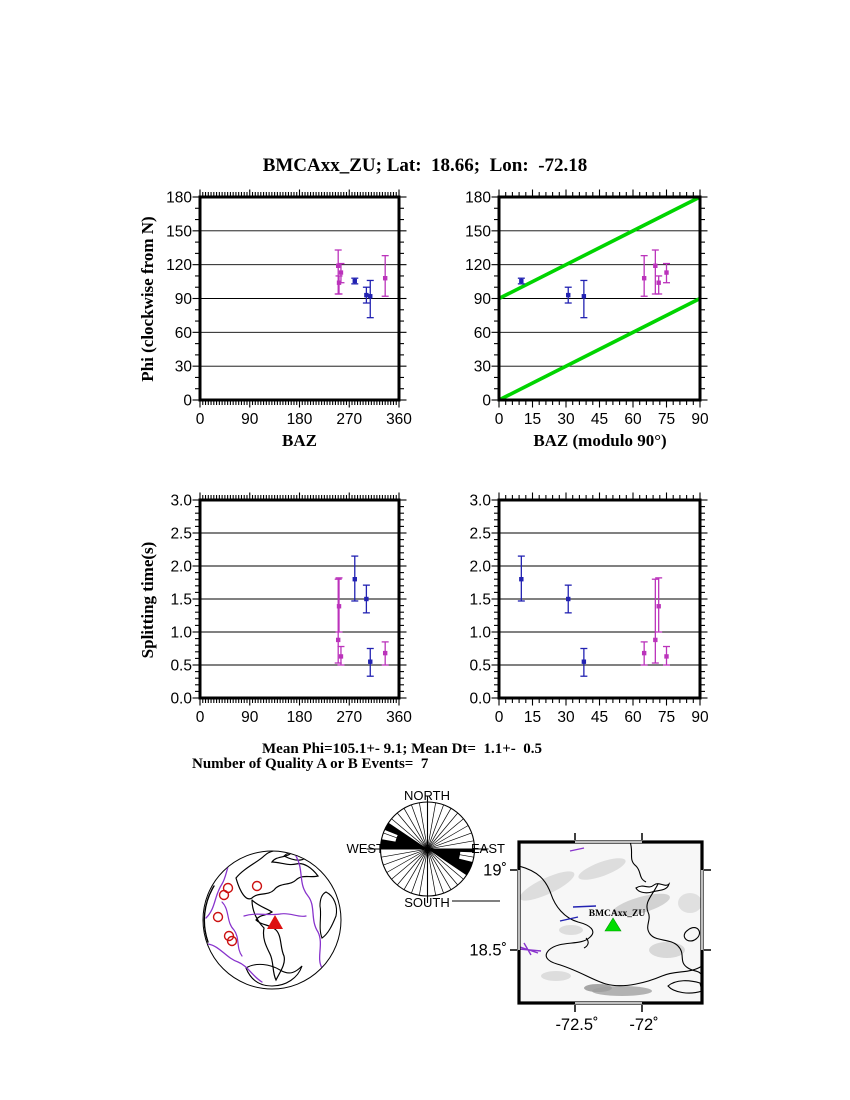 This screenshot has width=850, height=1100. What do you see at coordinates (328, 915) in the screenshot?
I see `globe-coast-africa` at bounding box center [328, 915].